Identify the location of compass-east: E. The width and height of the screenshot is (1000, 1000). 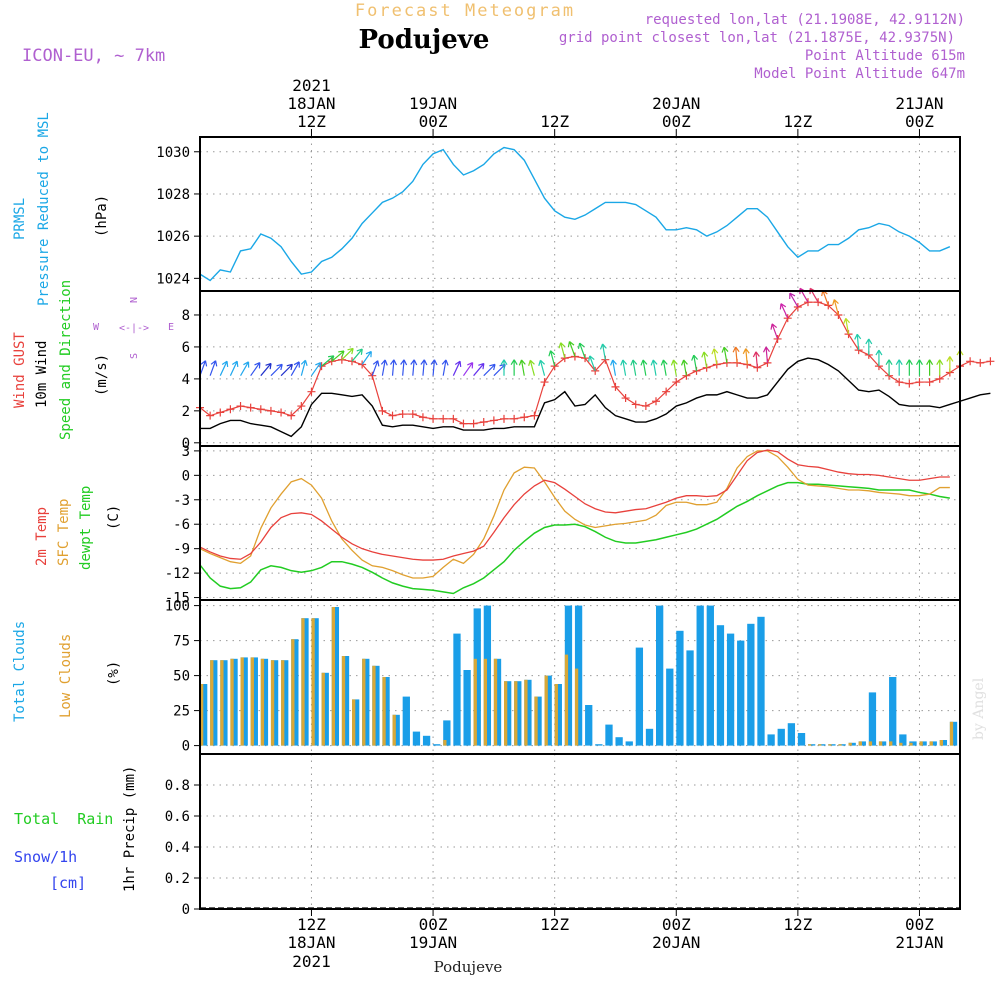
(171, 327).